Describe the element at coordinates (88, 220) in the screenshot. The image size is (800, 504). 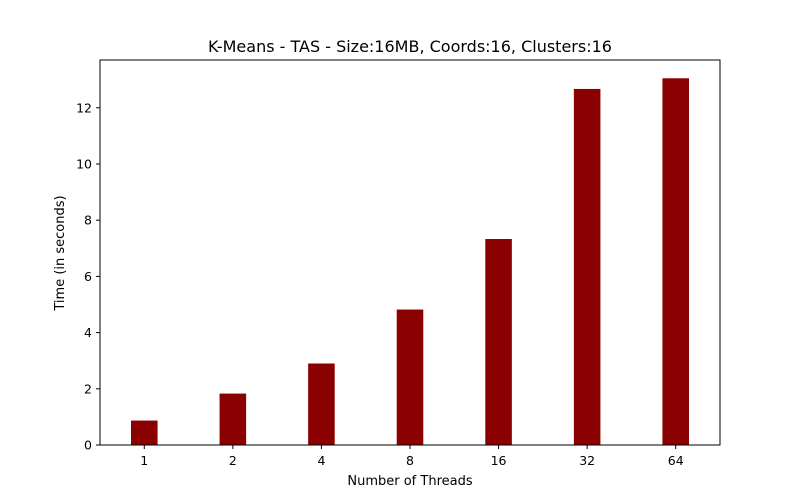
I see `y-tick-label-8: 8` at that location.